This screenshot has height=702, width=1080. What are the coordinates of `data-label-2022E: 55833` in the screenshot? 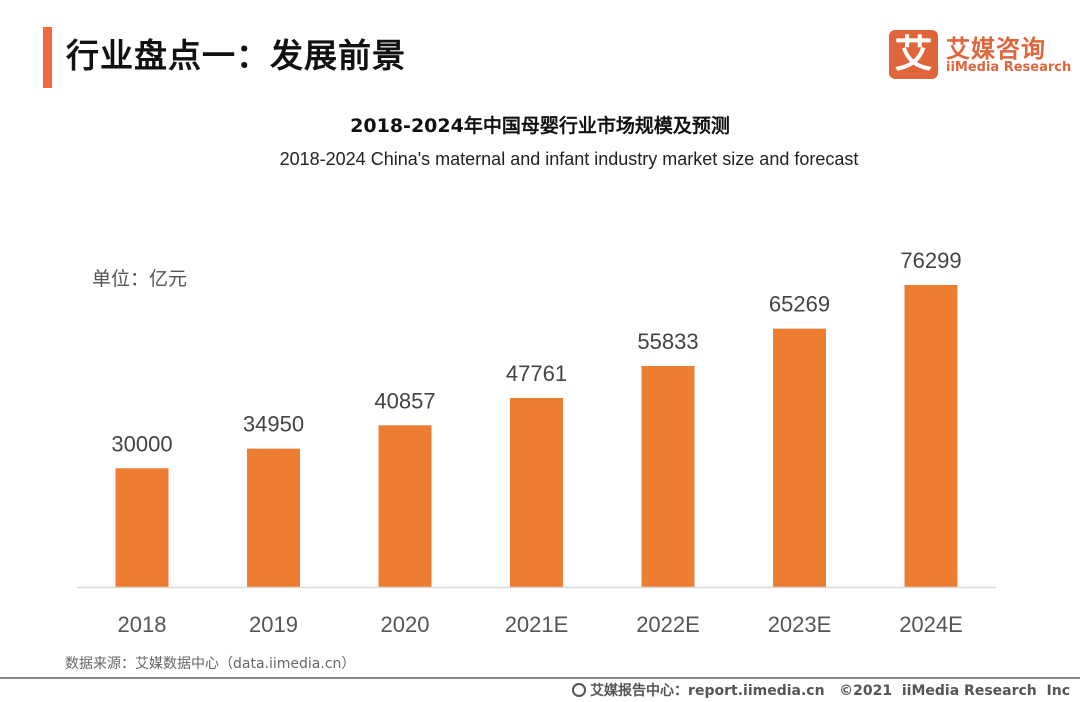 It's located at (667, 341).